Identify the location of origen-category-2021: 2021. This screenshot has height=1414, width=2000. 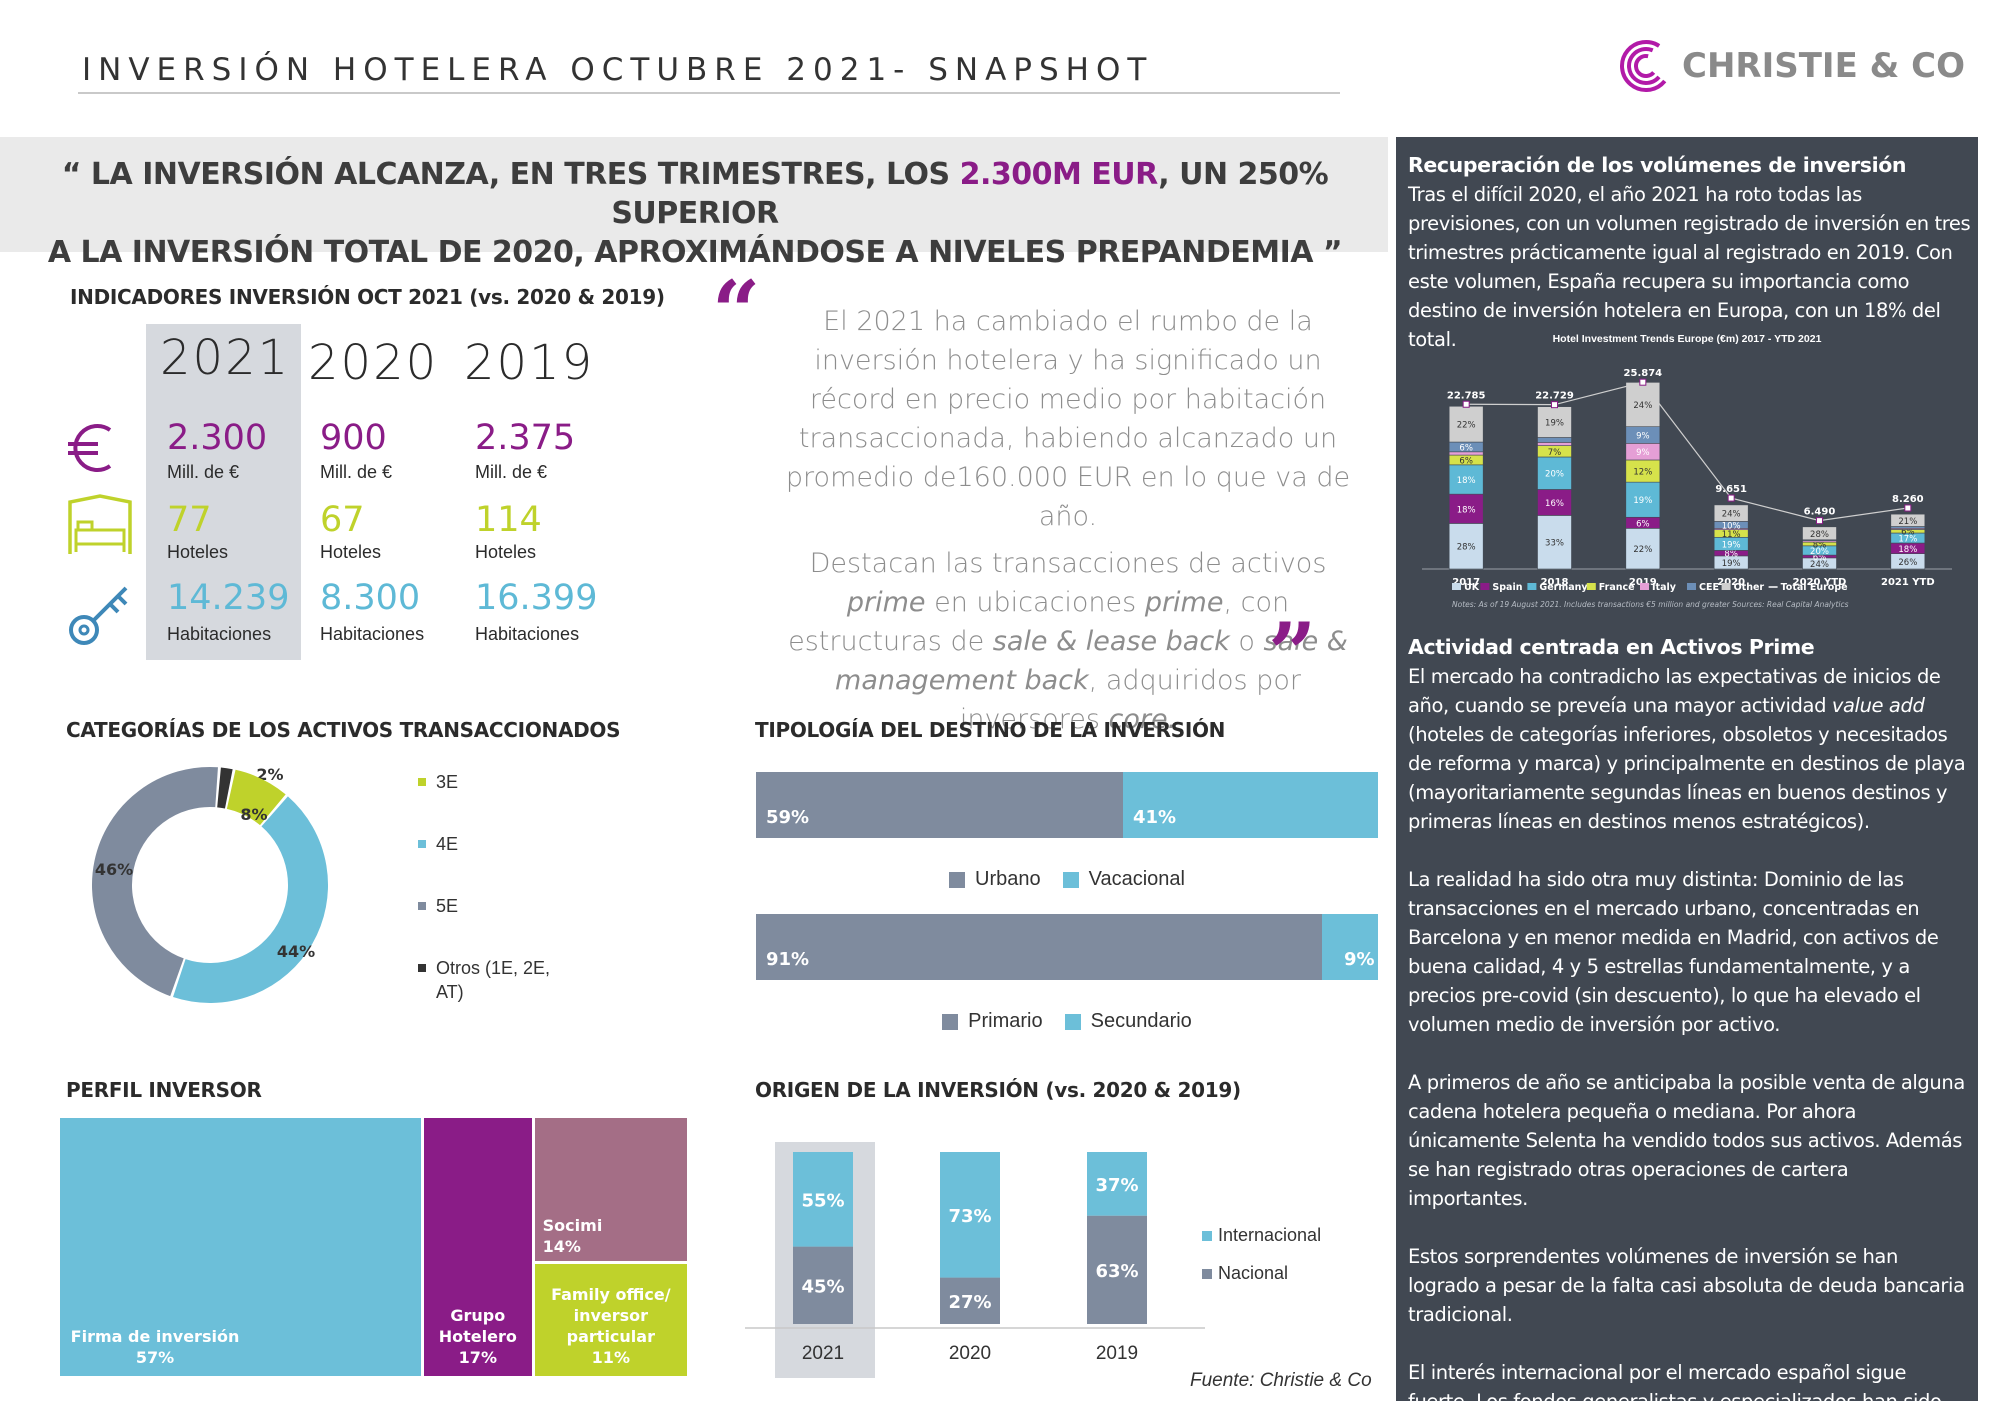
(823, 1353).